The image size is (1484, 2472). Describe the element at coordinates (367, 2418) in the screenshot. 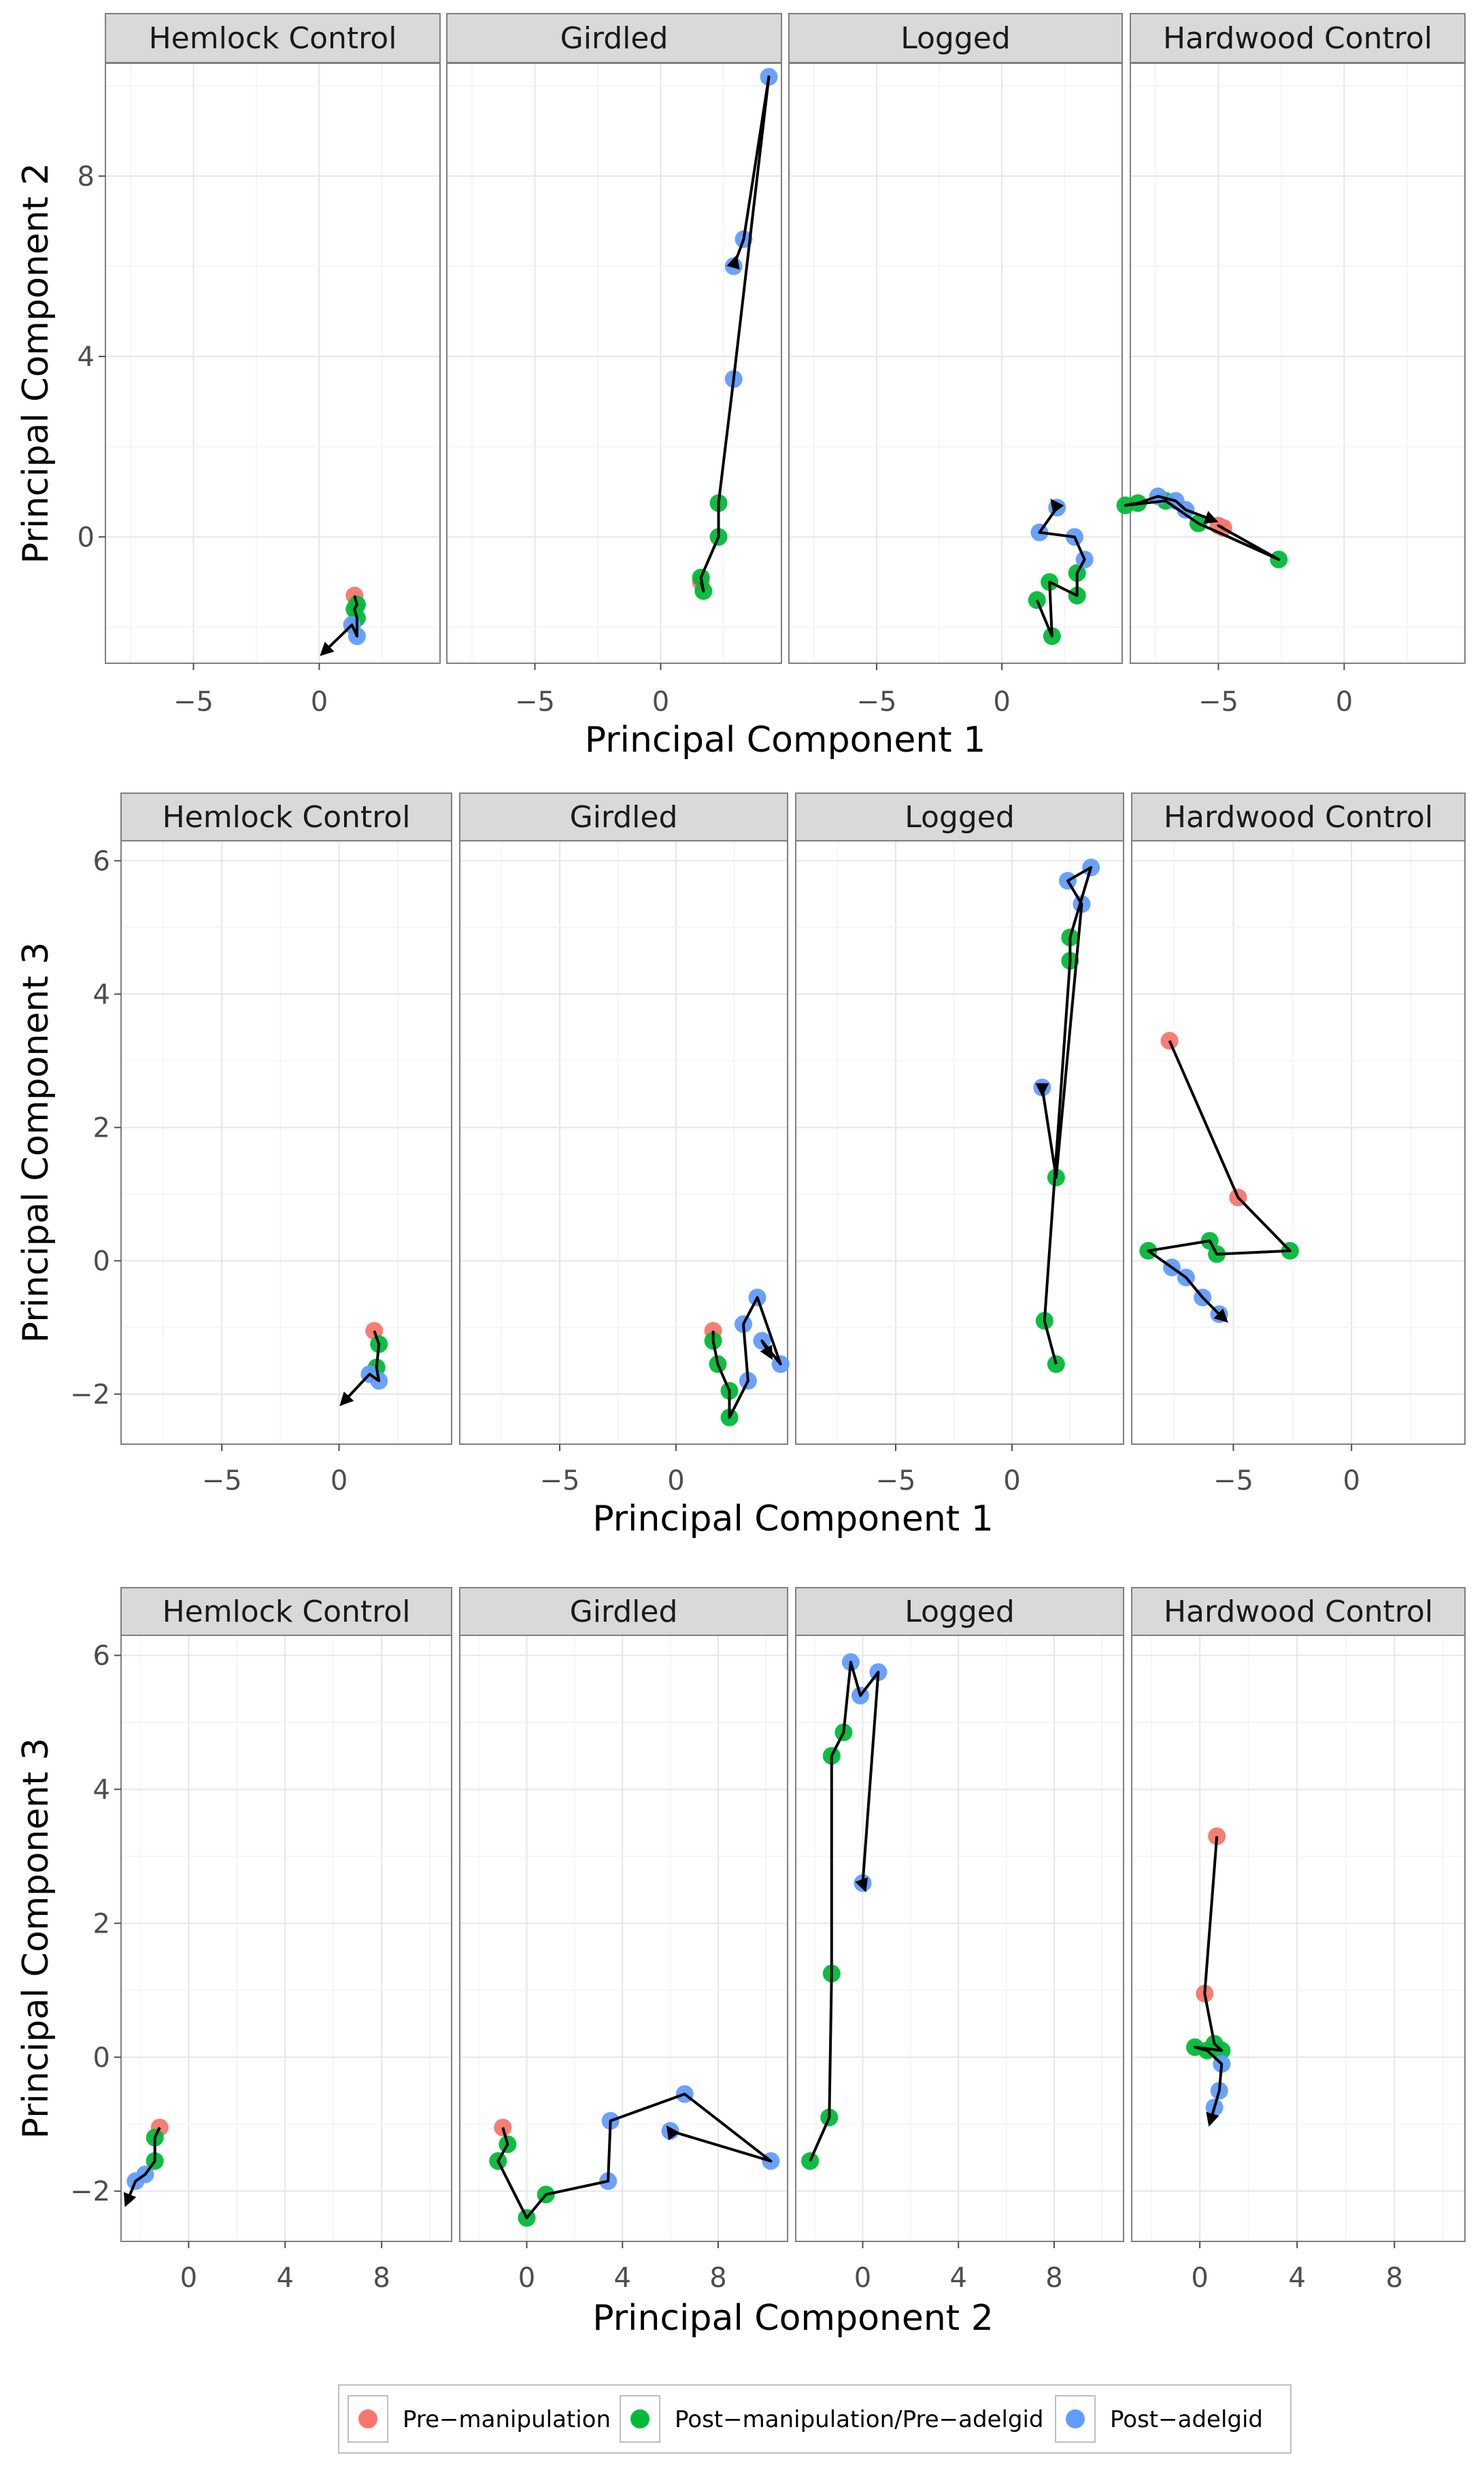

I see `legend-key-pre-manipulation` at that location.